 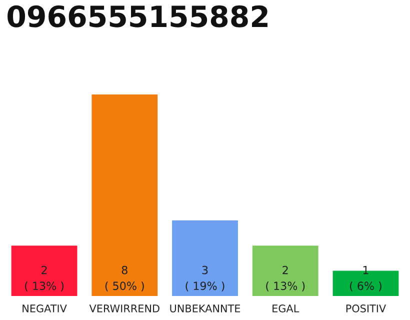 What do you see at coordinates (124, 279) in the screenshot?
I see `data-label: 8 ( 50% )` at bounding box center [124, 279].